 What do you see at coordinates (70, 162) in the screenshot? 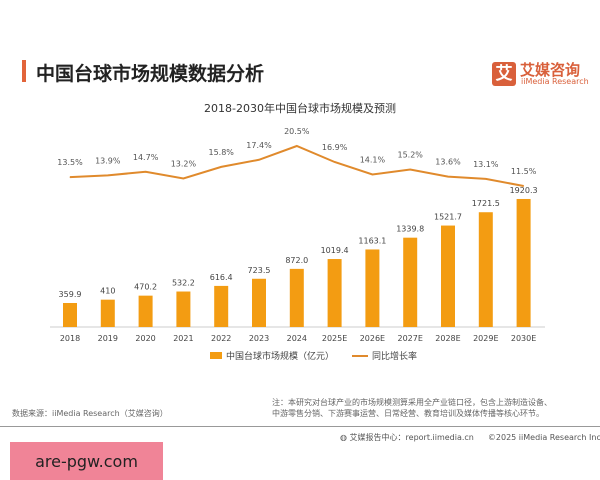
I see `line-label: 13.5%` at bounding box center [70, 162].